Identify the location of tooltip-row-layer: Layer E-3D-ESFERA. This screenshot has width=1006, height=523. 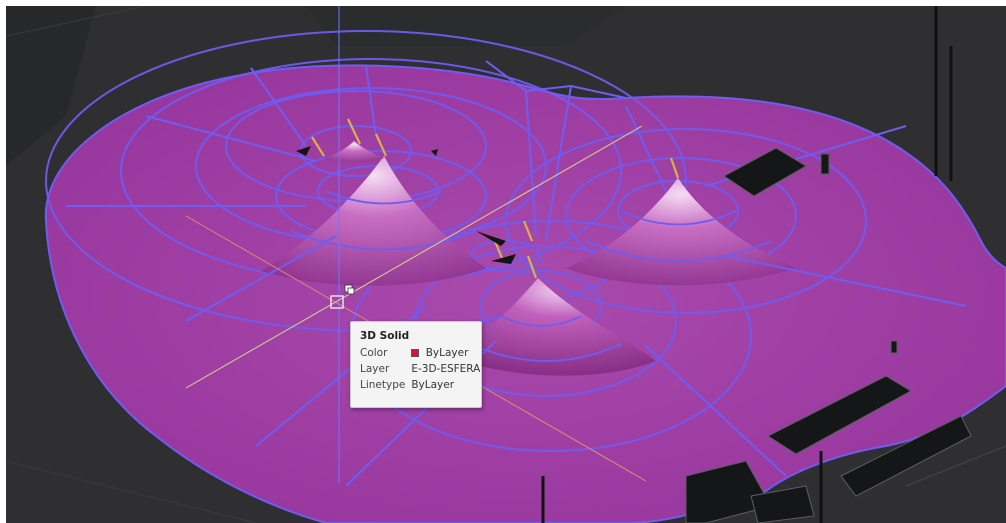
(420, 369).